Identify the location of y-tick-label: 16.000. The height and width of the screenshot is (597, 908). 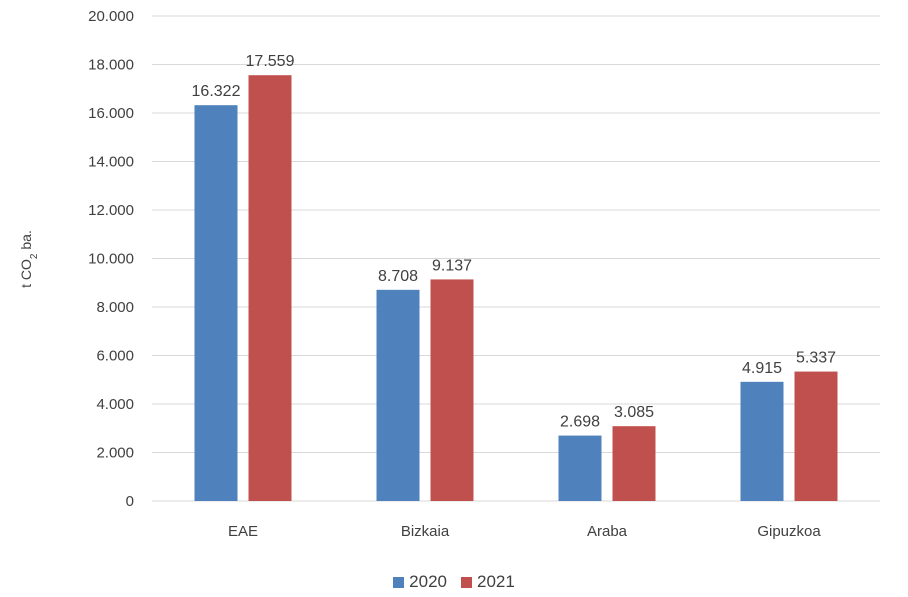
(111, 113).